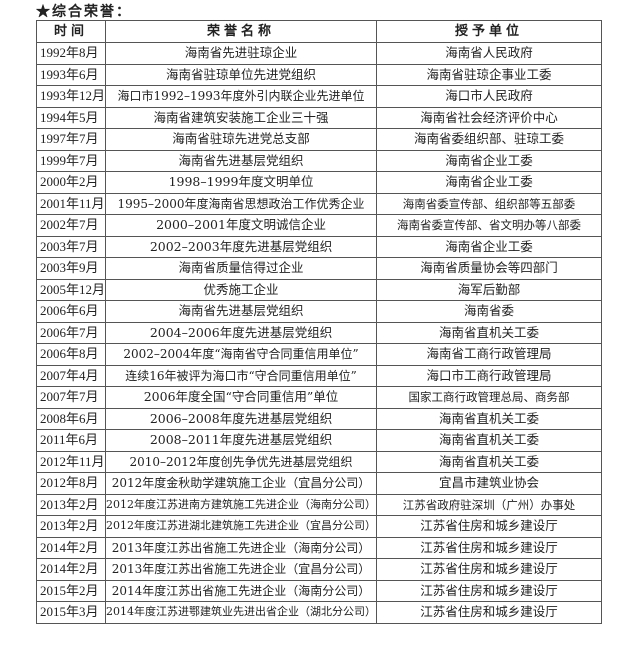 The image size is (637, 670). I want to click on table-row: 1992年8月 海南省先进驻琼企业 海南省人民政府, so click(318, 53).